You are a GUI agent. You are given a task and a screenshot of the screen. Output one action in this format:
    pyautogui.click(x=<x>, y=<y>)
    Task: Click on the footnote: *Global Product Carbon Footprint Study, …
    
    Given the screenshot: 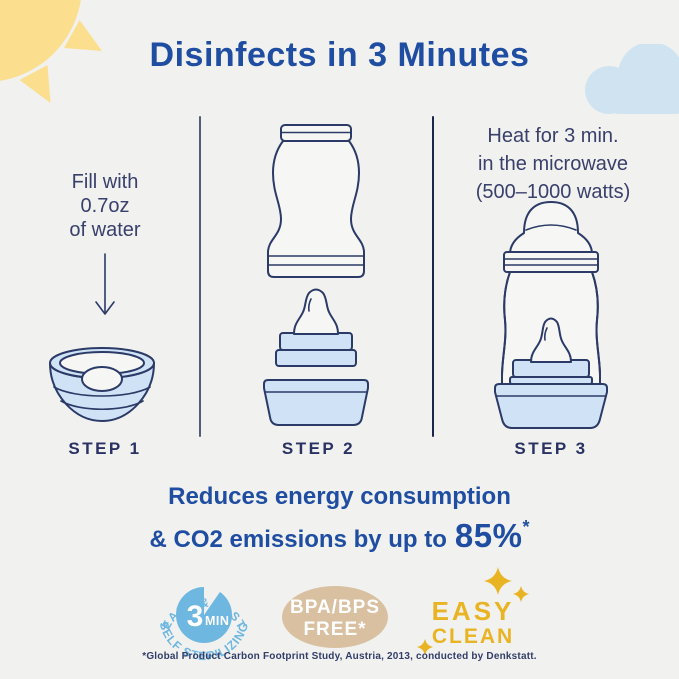 What is the action you would take?
    pyautogui.click(x=339, y=656)
    